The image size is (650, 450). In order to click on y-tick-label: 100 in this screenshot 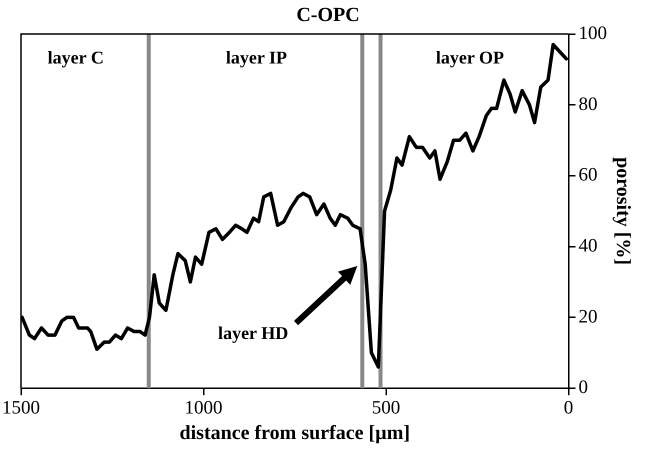, I will do `click(592, 33)`.